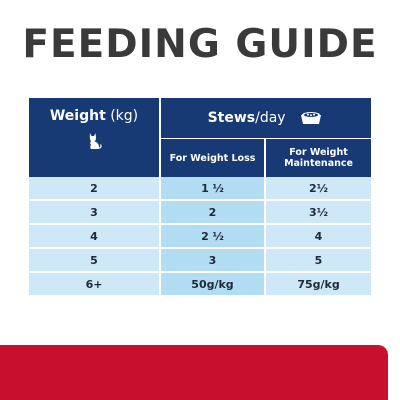  Describe the element at coordinates (213, 236) in the screenshot. I see `loss-cell: 2 ½` at that location.